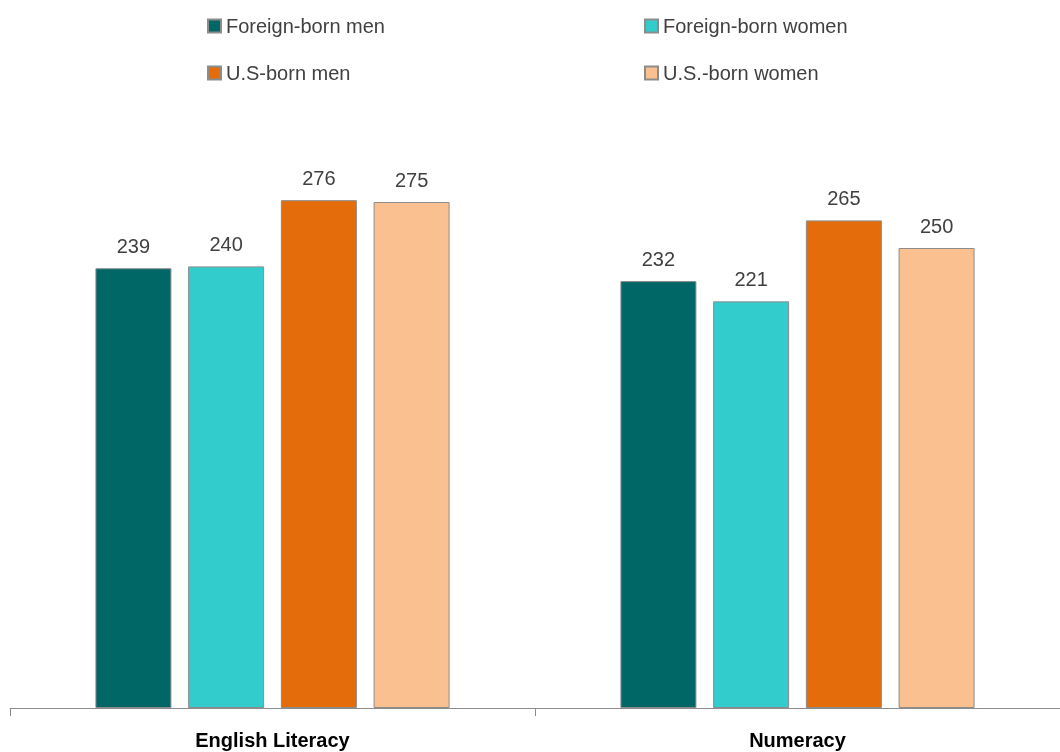  Describe the element at coordinates (844, 198) in the screenshot. I see `data-label: 265` at that location.